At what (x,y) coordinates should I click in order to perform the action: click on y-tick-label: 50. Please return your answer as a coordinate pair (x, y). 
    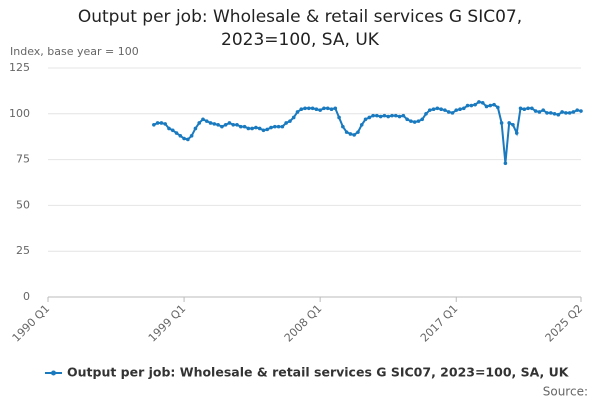
    Looking at the image, I should click on (23, 204).